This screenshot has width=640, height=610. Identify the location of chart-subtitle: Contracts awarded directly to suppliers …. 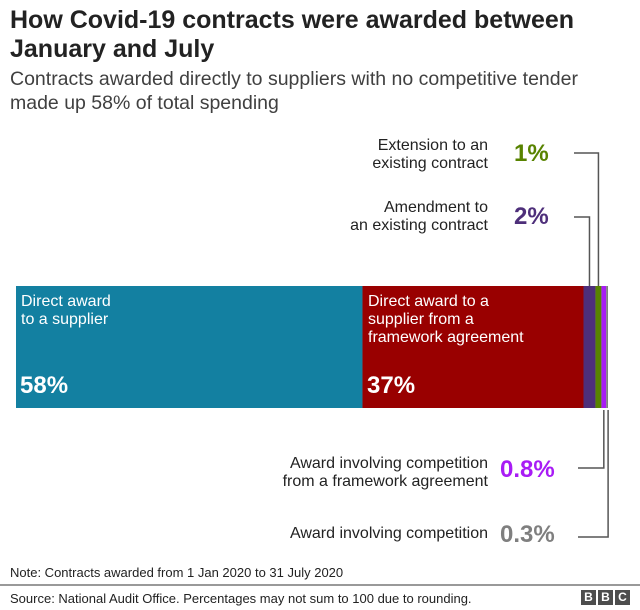
(294, 91).